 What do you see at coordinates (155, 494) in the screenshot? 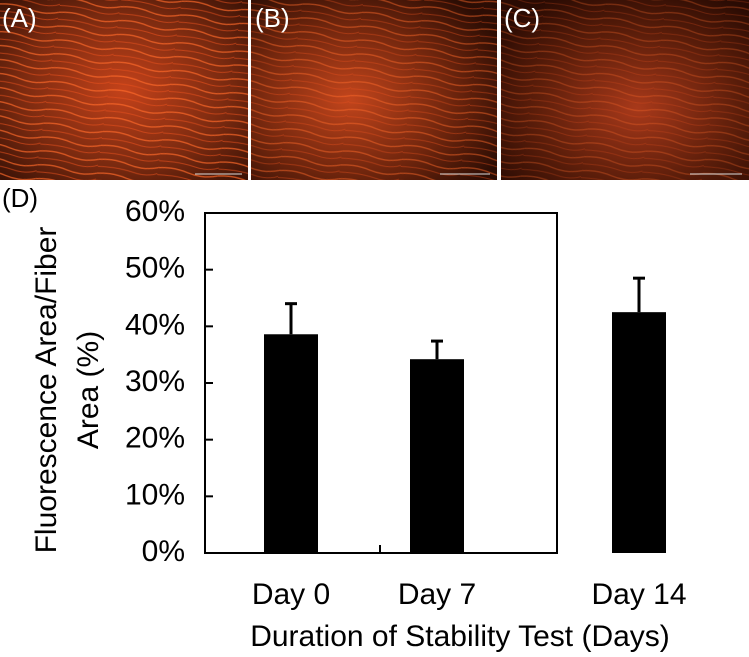
I see `y-tick-label: 10%` at bounding box center [155, 494].